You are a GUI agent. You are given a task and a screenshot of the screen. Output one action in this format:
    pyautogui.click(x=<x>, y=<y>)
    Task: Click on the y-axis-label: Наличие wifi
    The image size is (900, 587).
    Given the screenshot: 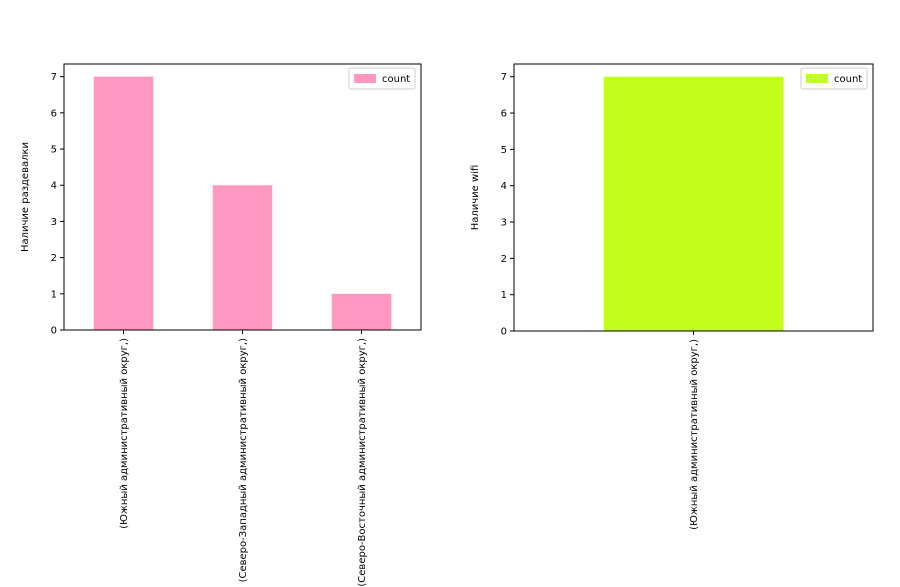 What is the action you would take?
    pyautogui.click(x=475, y=198)
    